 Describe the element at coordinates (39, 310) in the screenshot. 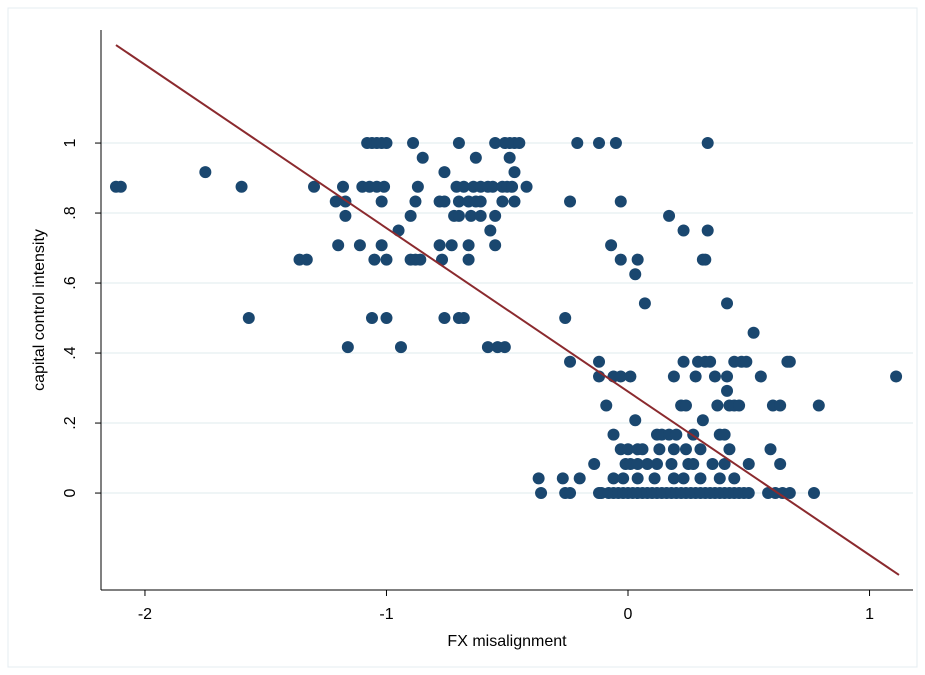

I see `y-axis-title: capital control intensity` at that location.